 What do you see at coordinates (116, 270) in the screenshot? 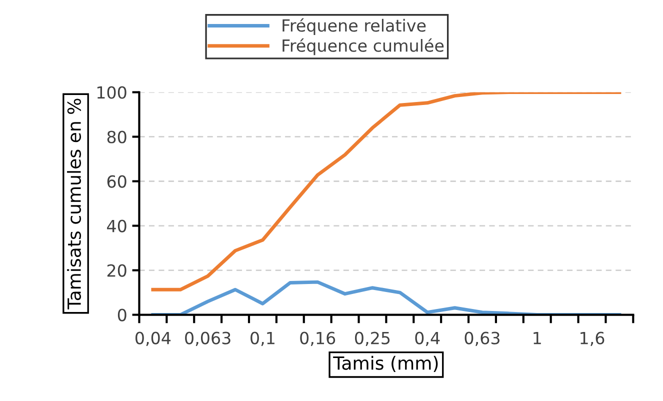
I see `y-tick-label: 20` at bounding box center [116, 270].